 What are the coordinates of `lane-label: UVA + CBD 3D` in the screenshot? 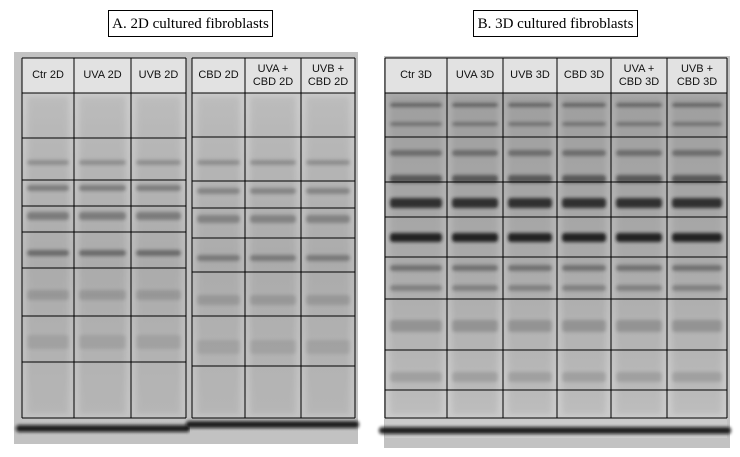 It's located at (639, 75).